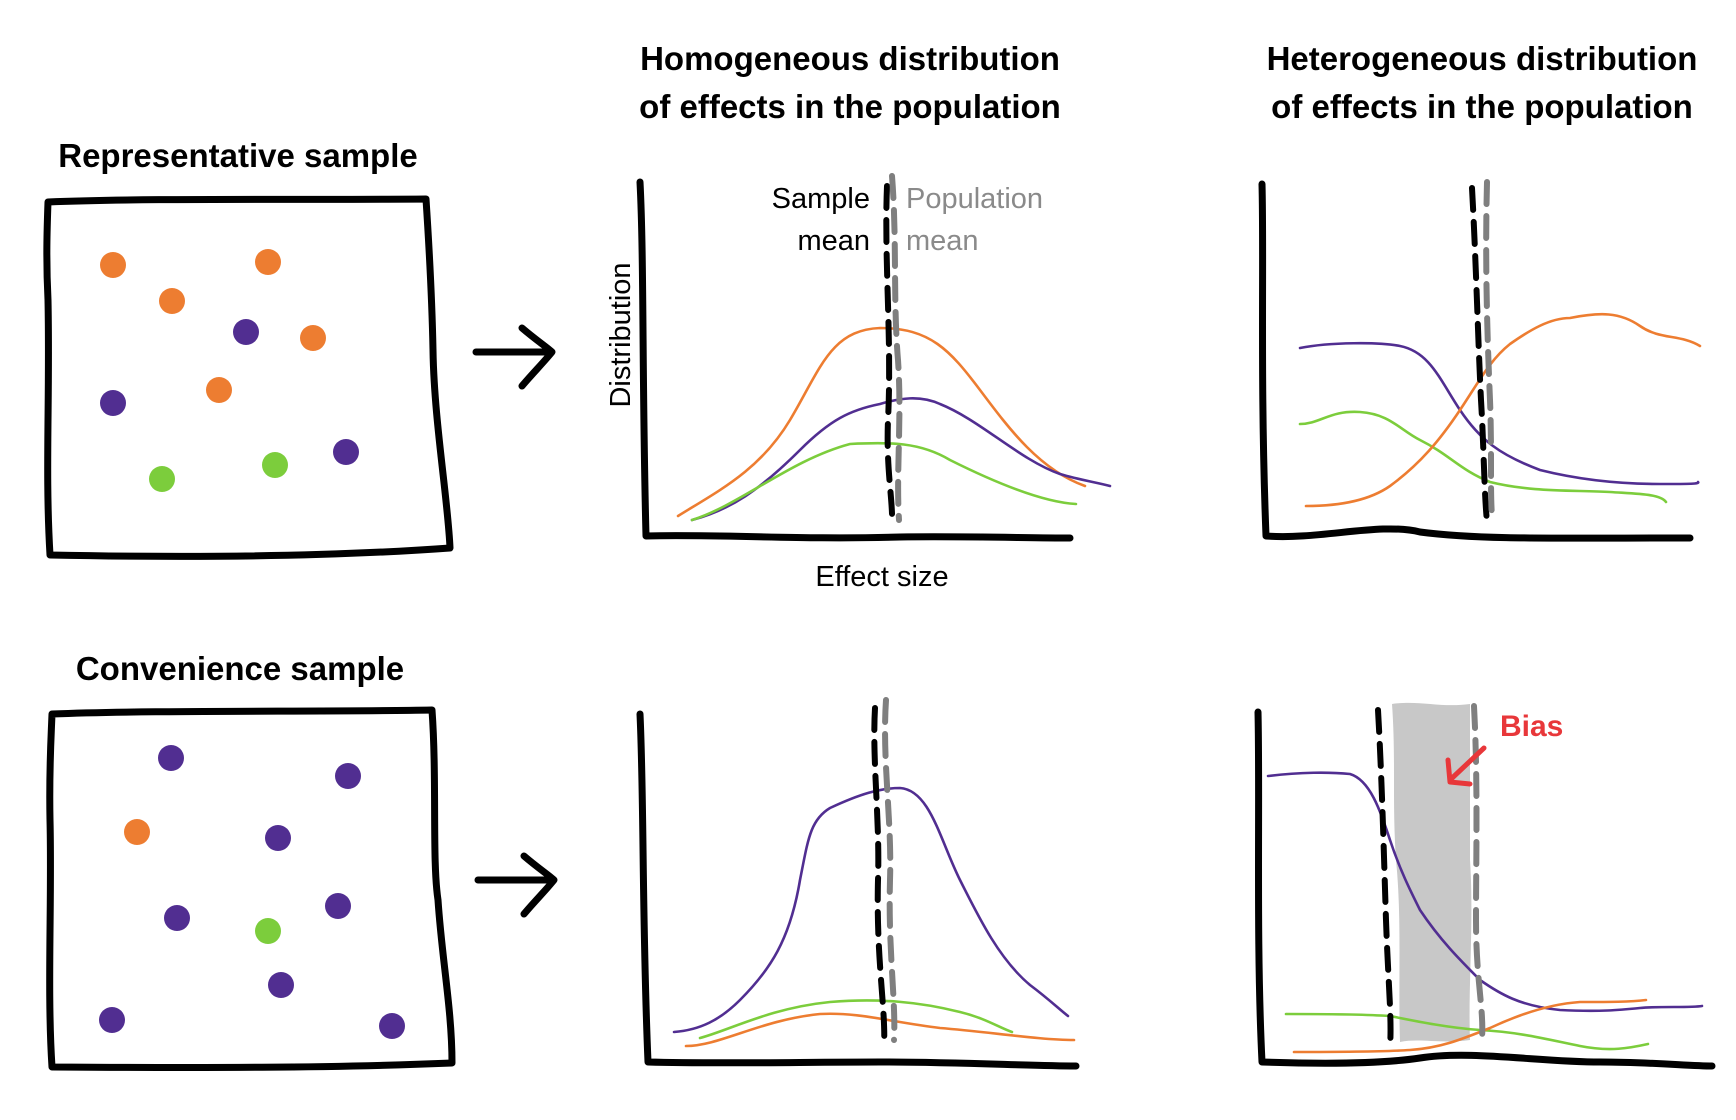 The height and width of the screenshot is (1120, 1736). I want to click on x-axis-label: Effect size, so click(881, 577).